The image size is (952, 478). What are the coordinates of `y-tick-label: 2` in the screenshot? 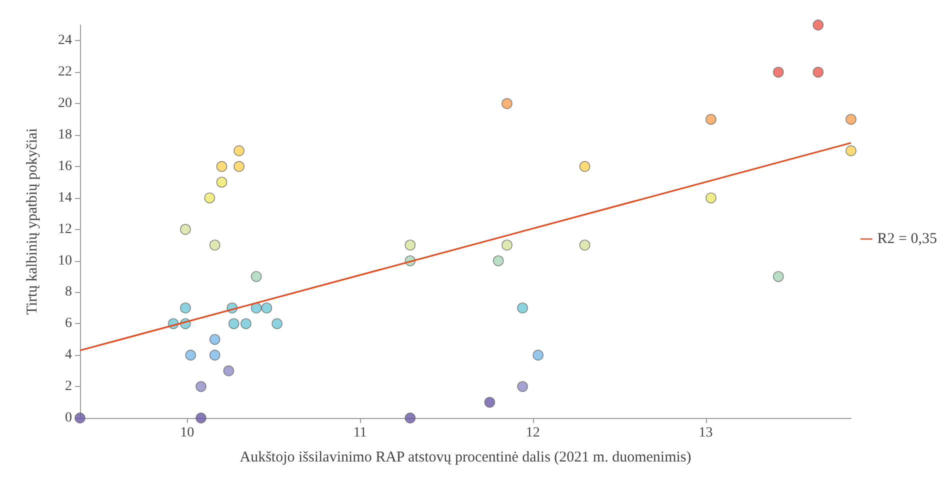 It's located at (68, 386).